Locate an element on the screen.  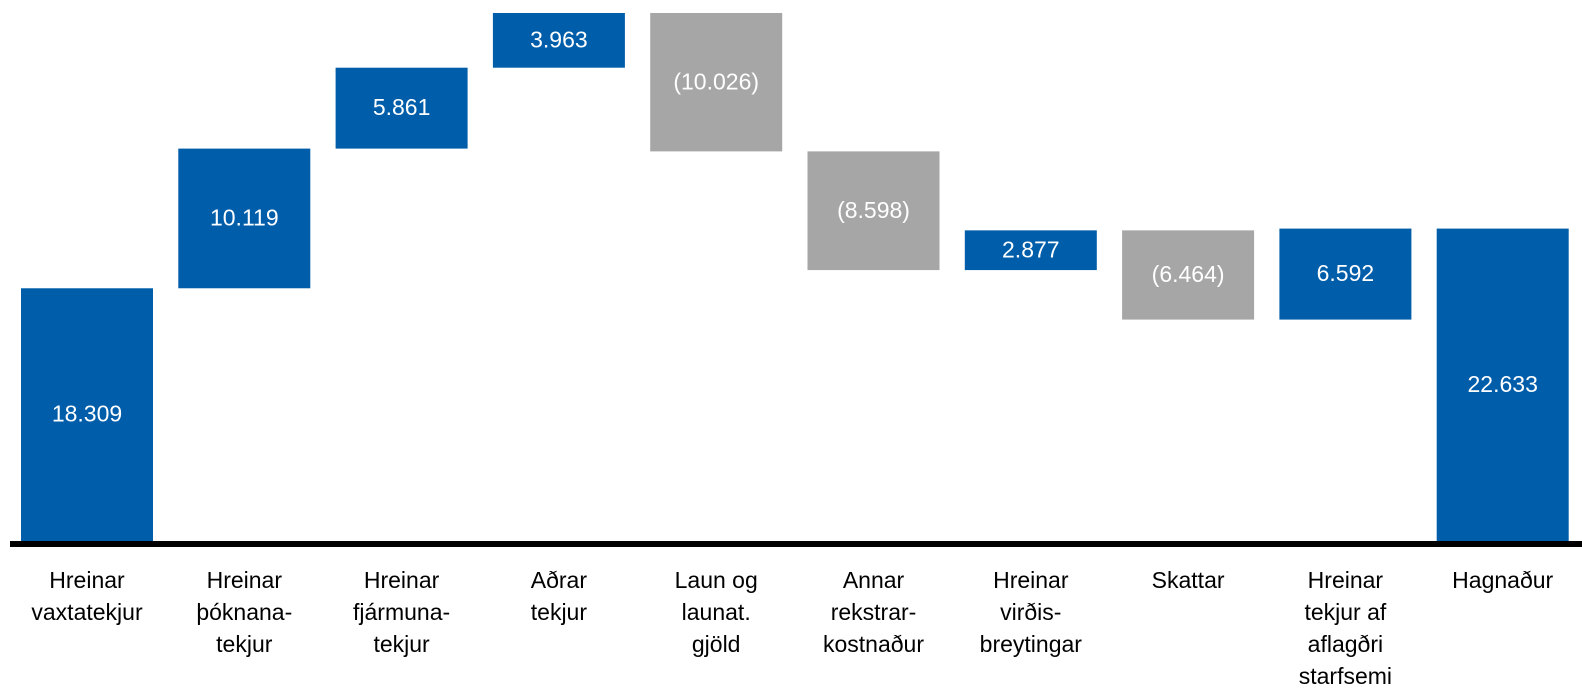
x-tick-label: Hreinar virðis- breytingar is located at coordinates (1030, 612).